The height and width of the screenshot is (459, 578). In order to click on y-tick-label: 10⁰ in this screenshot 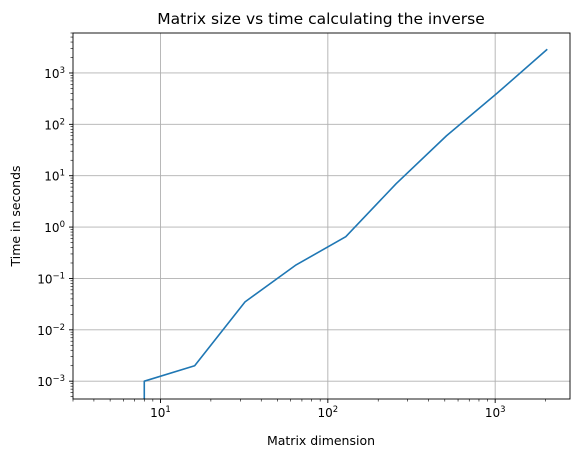, I will do `click(54, 227)`.